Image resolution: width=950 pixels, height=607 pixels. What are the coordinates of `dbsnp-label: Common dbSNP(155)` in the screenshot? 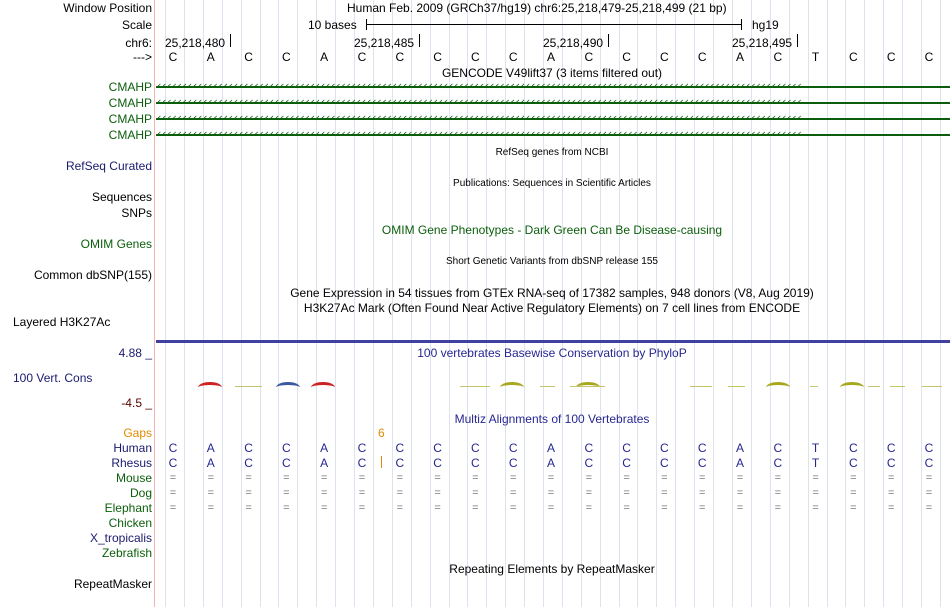 It's located at (92, 275).